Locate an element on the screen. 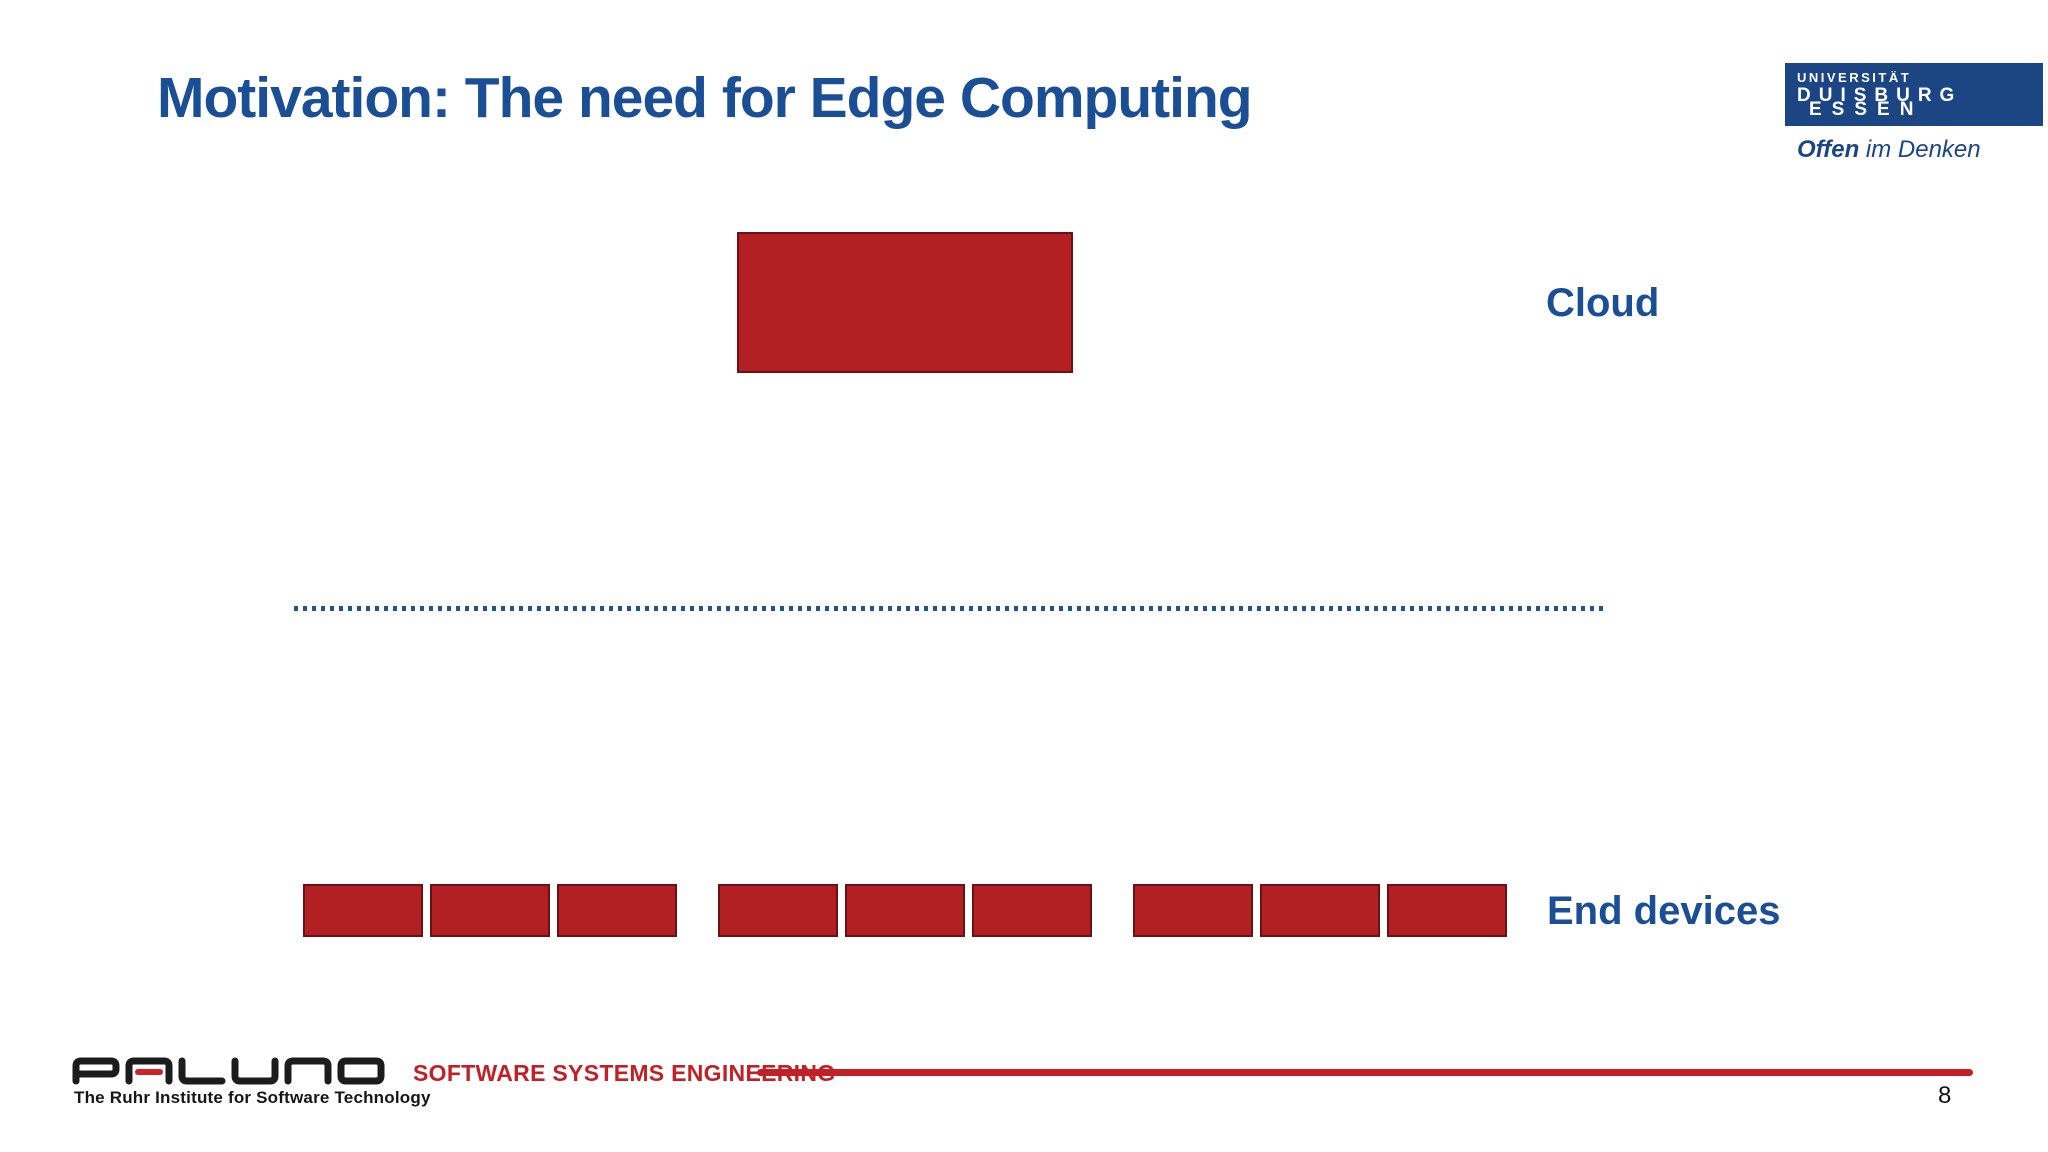  logo-text-essen: ESSEN is located at coordinates (1866, 110).